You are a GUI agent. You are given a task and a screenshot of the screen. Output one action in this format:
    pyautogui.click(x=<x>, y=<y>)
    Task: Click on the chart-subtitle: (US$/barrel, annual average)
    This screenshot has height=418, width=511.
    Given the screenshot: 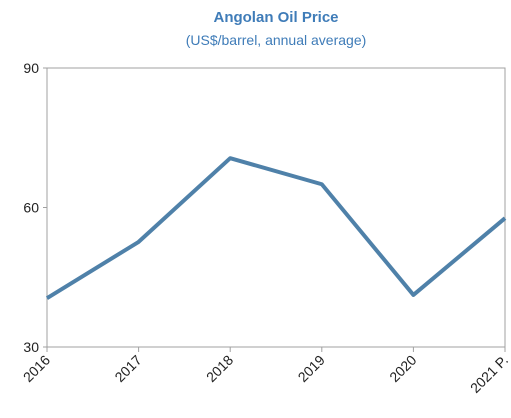 What is the action you would take?
    pyautogui.click(x=276, y=40)
    